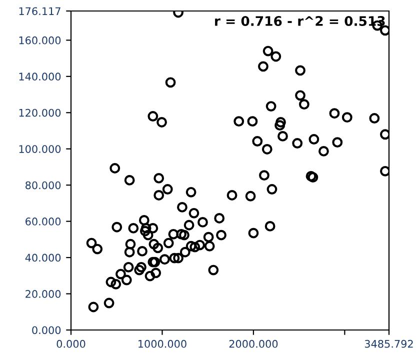 This screenshot has width=420, height=360. Describe the element at coordinates (162, 344) in the screenshot. I see `x-tick-label: 1000.000` at that location.